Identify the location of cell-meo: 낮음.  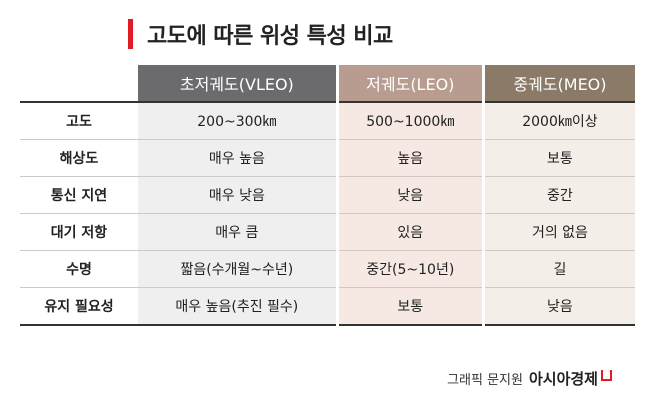
(559, 306).